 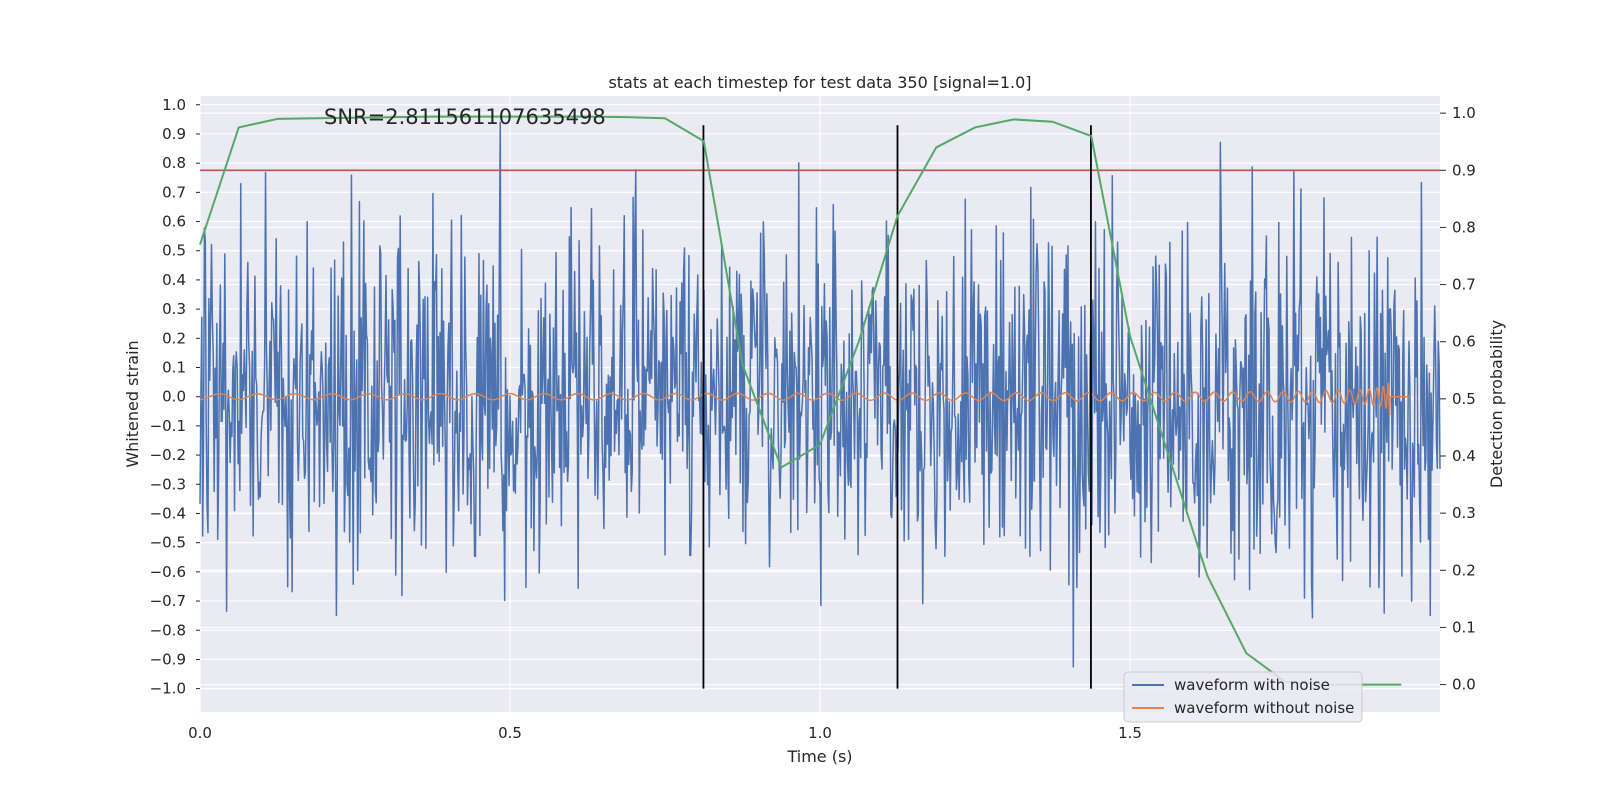 What do you see at coordinates (174, 222) in the screenshot?
I see `y-left-tick-label: 0.6` at bounding box center [174, 222].